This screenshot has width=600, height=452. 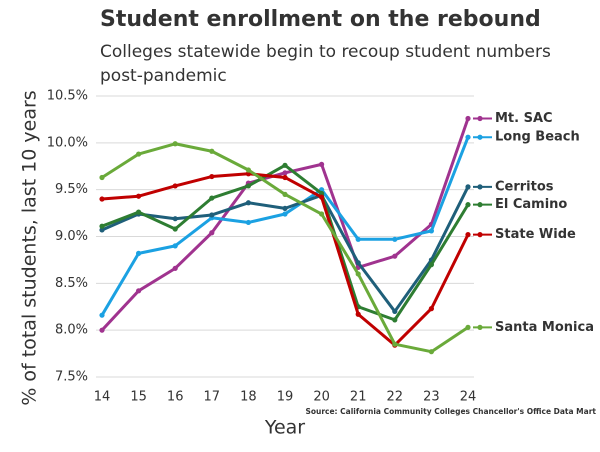 What do you see at coordinates (212, 397) in the screenshot?
I see `x-tick-label: 17` at bounding box center [212, 397].